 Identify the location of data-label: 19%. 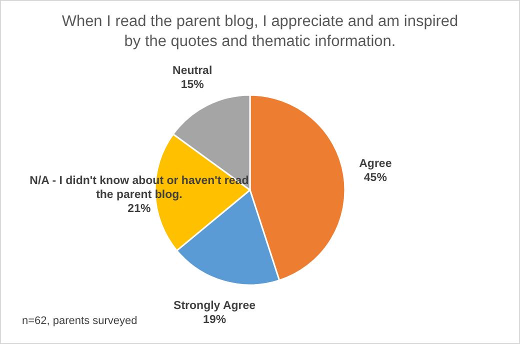
(214, 320).